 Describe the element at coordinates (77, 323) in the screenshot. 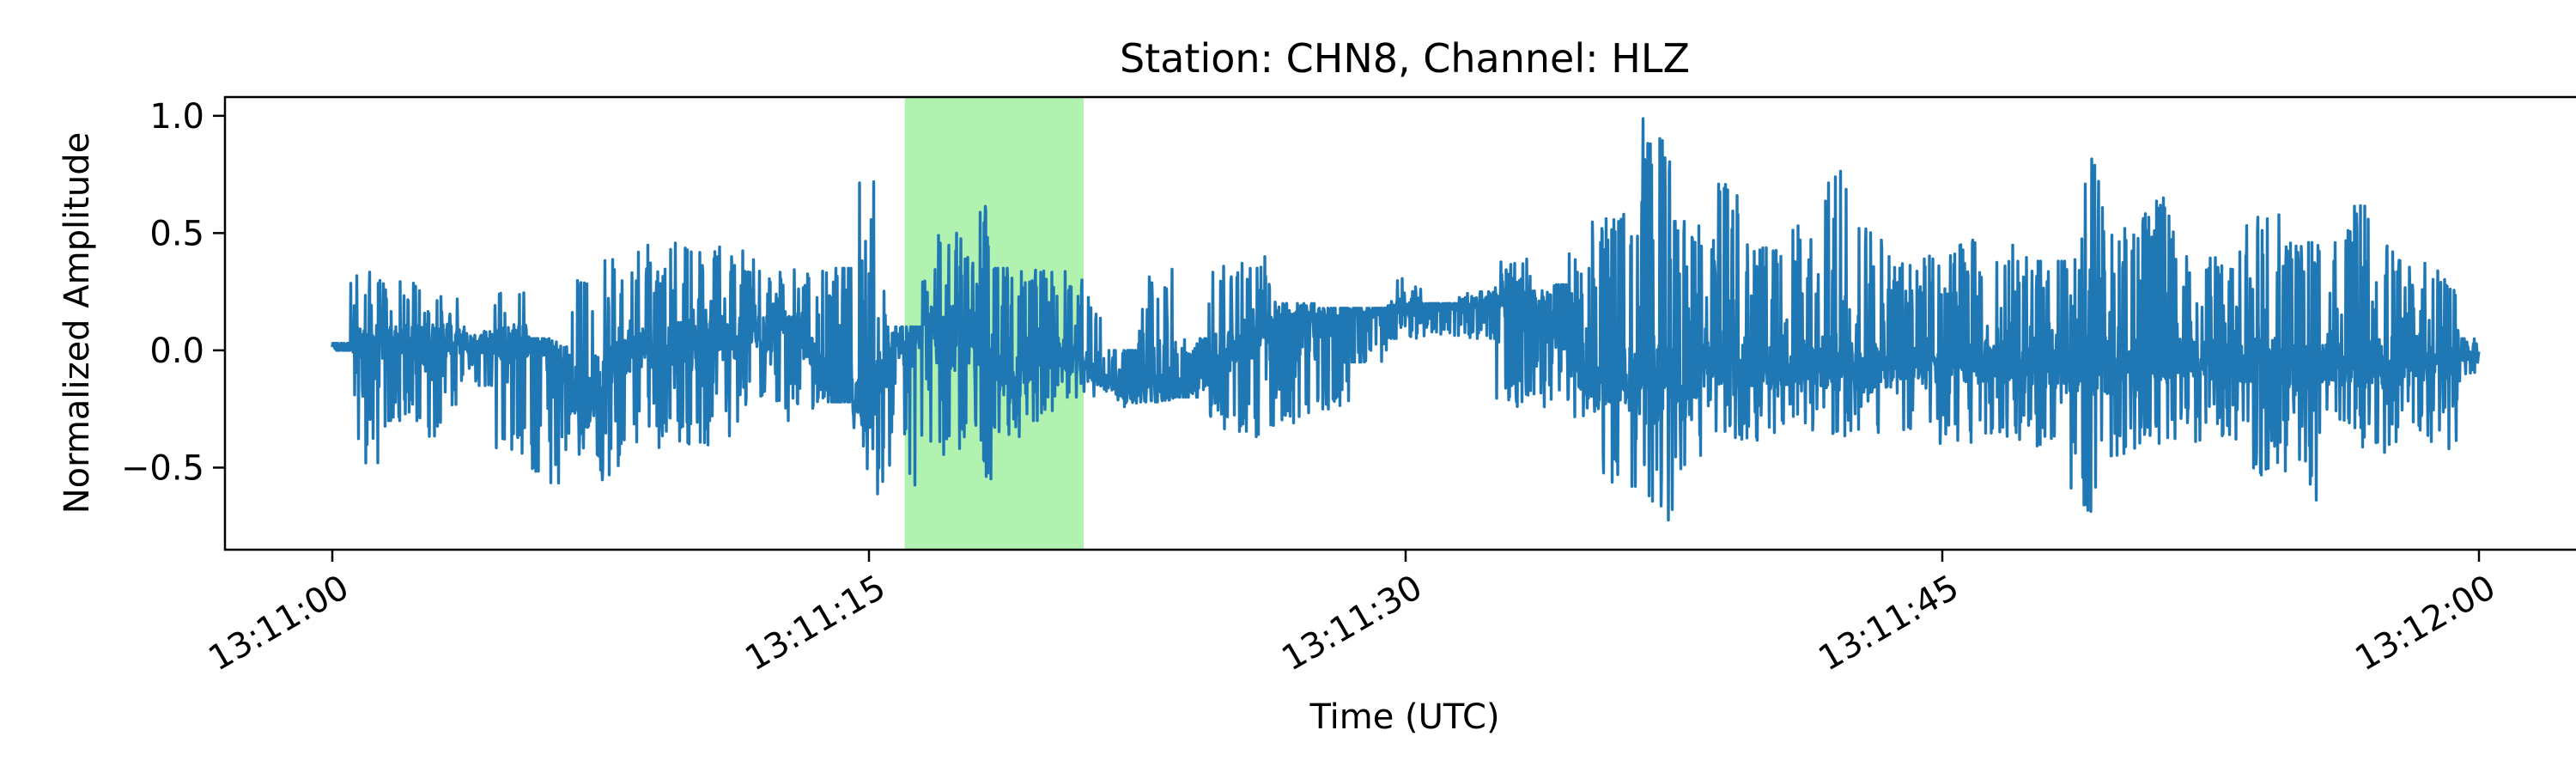

I see `y-axis-label: Normalized Amplitude` at that location.